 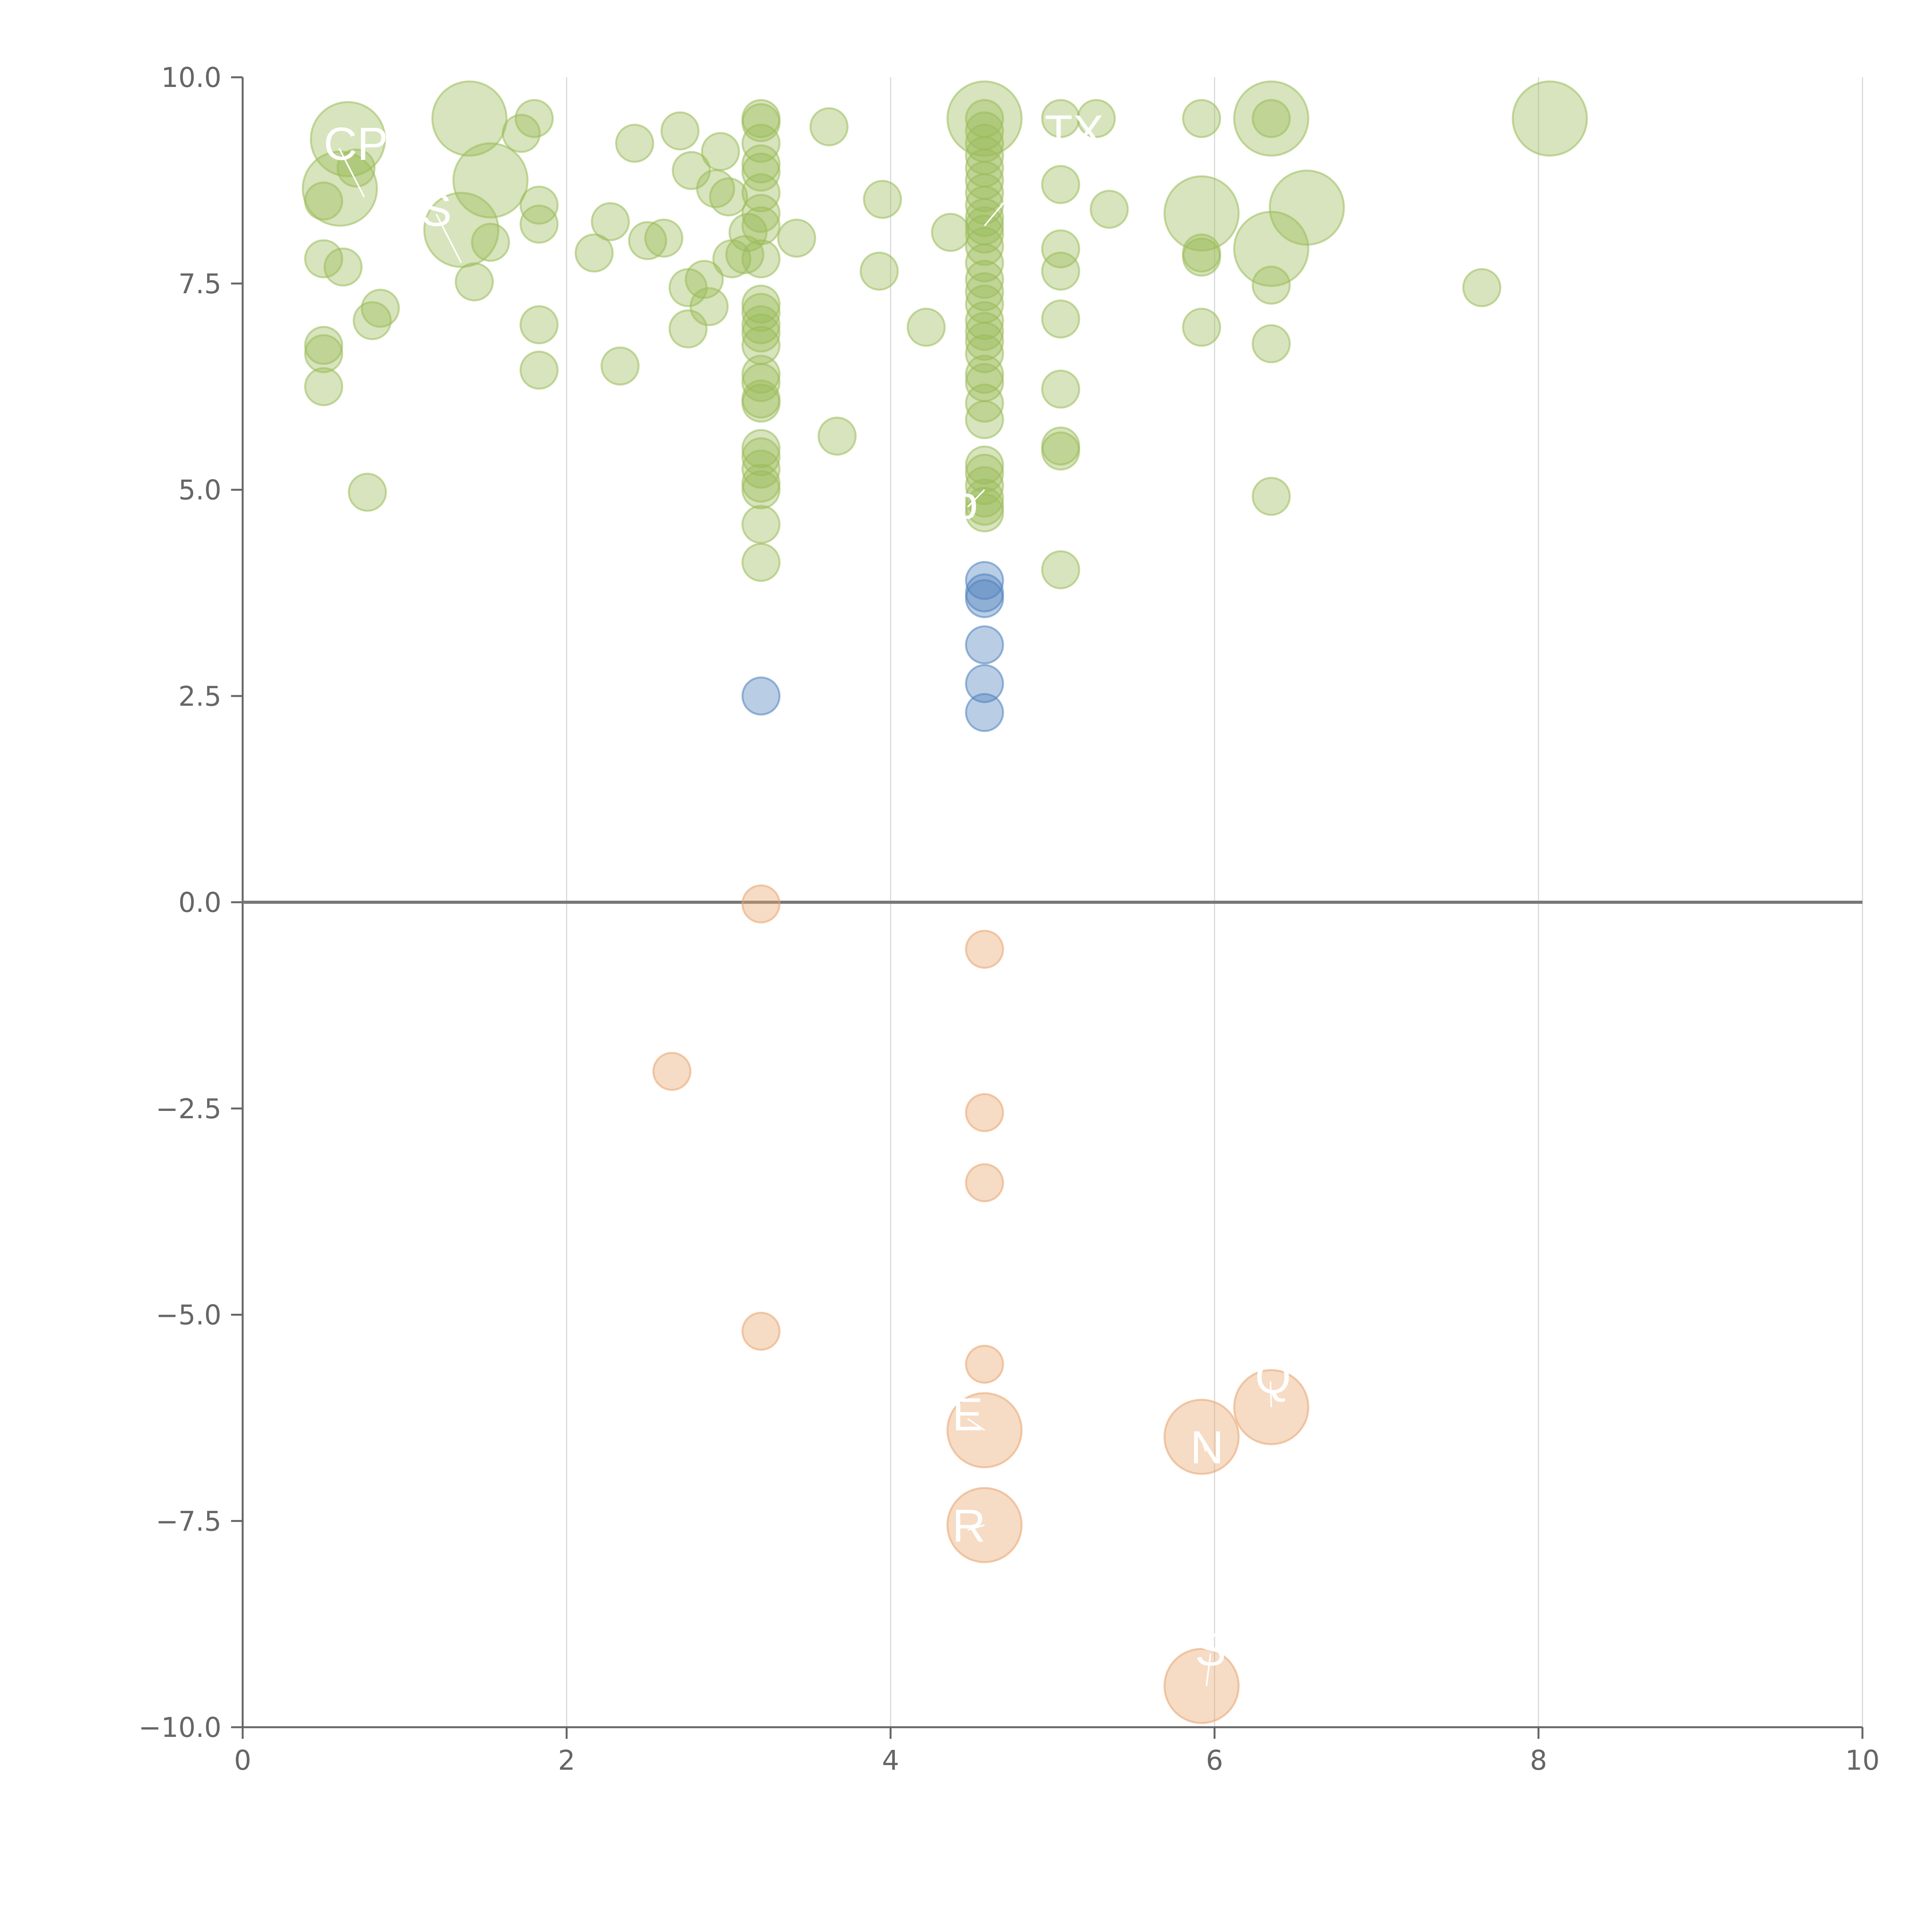 What do you see at coordinates (1211, 1650) in the screenshot?
I see `bubble-label-8: S` at bounding box center [1211, 1650].